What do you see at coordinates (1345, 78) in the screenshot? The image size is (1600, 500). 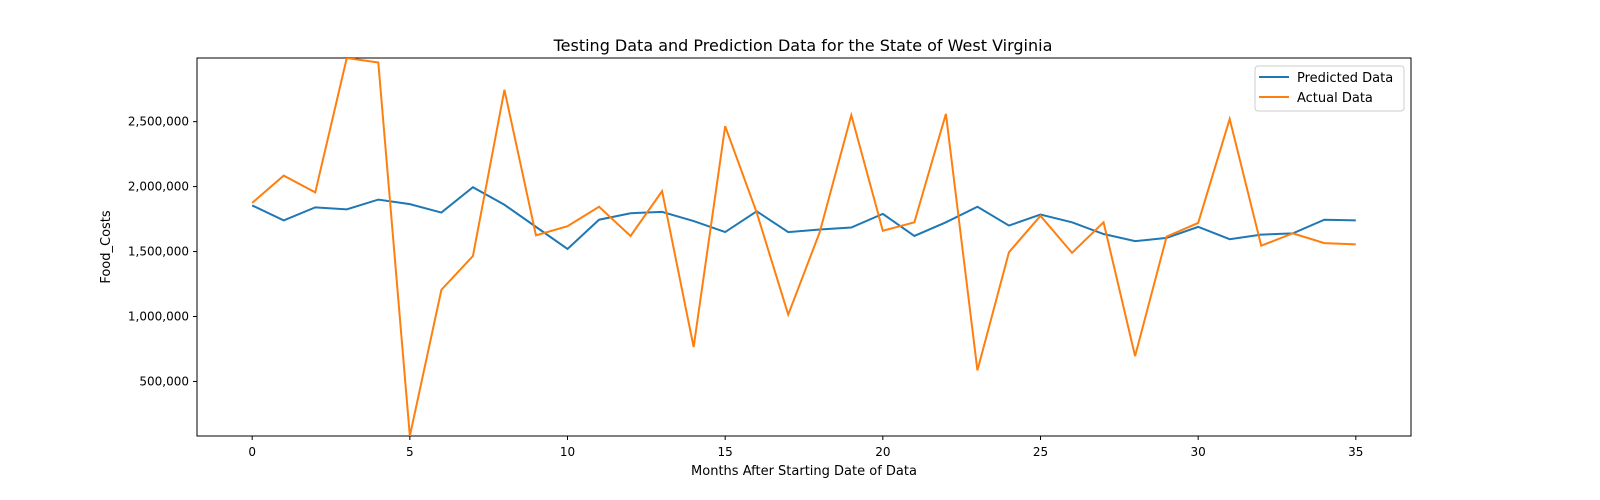 I see `legend-label-predicted: Predicted Data` at bounding box center [1345, 78].